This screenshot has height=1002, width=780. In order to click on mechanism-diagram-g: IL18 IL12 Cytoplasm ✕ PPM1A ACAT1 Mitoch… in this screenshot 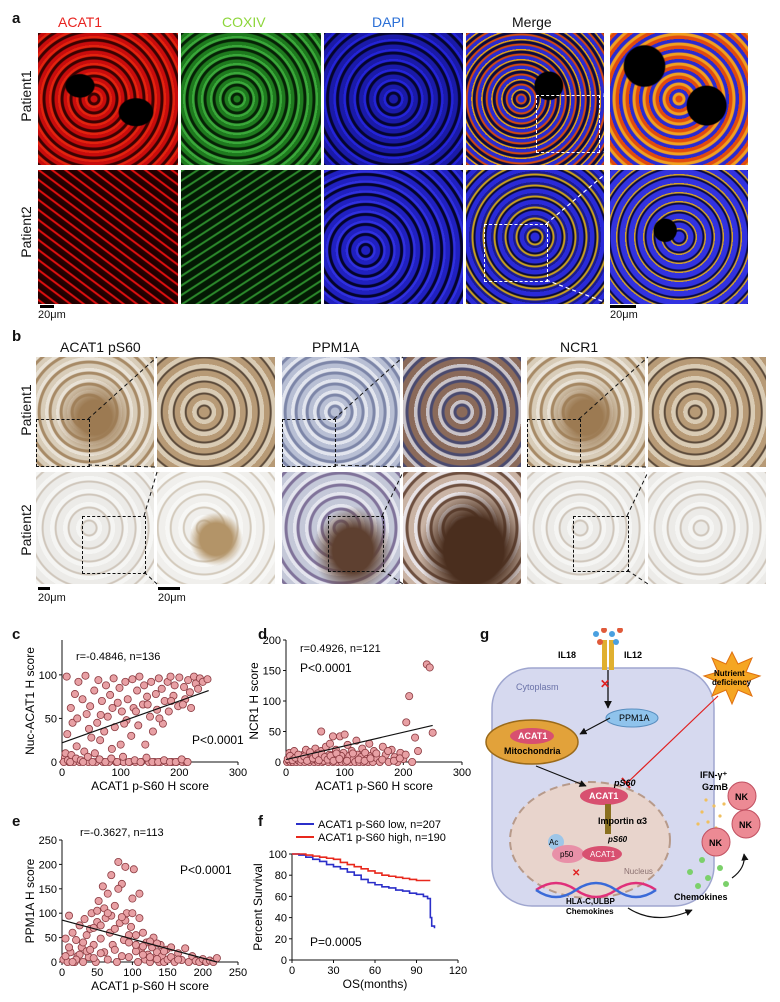, I will do `click(623, 773)`.